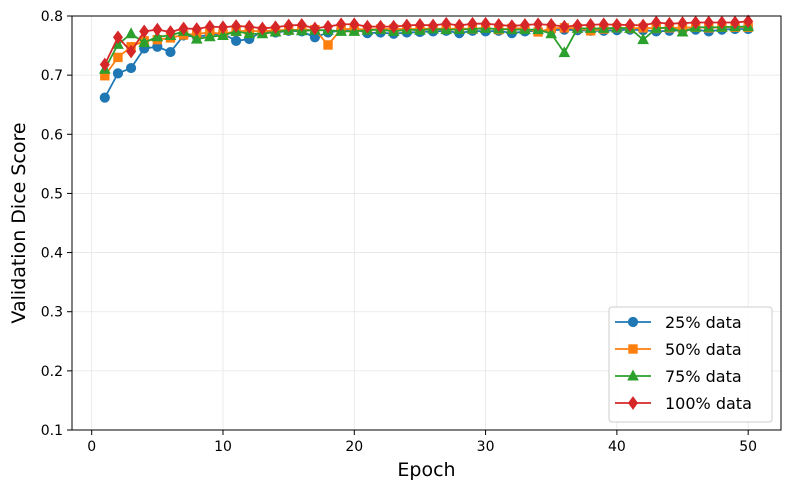  What do you see at coordinates (708, 403) in the screenshot?
I see `legend-label: 100% data` at bounding box center [708, 403].